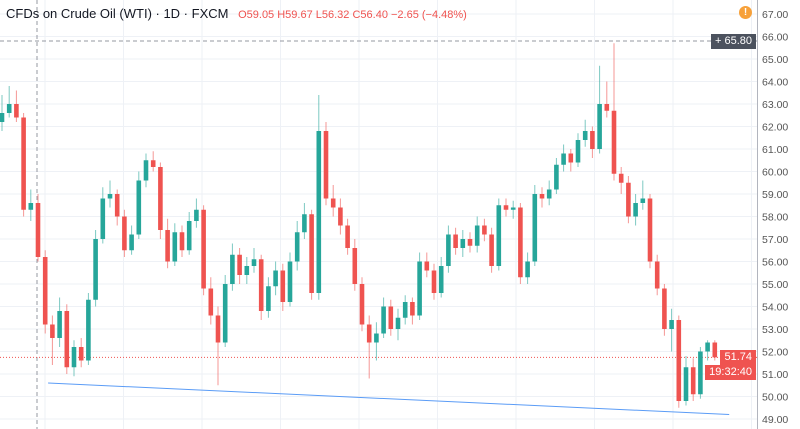 This screenshot has height=429, width=800. What do you see at coordinates (775, 150) in the screenshot?
I see `price-tick-label: 61.00` at bounding box center [775, 150].